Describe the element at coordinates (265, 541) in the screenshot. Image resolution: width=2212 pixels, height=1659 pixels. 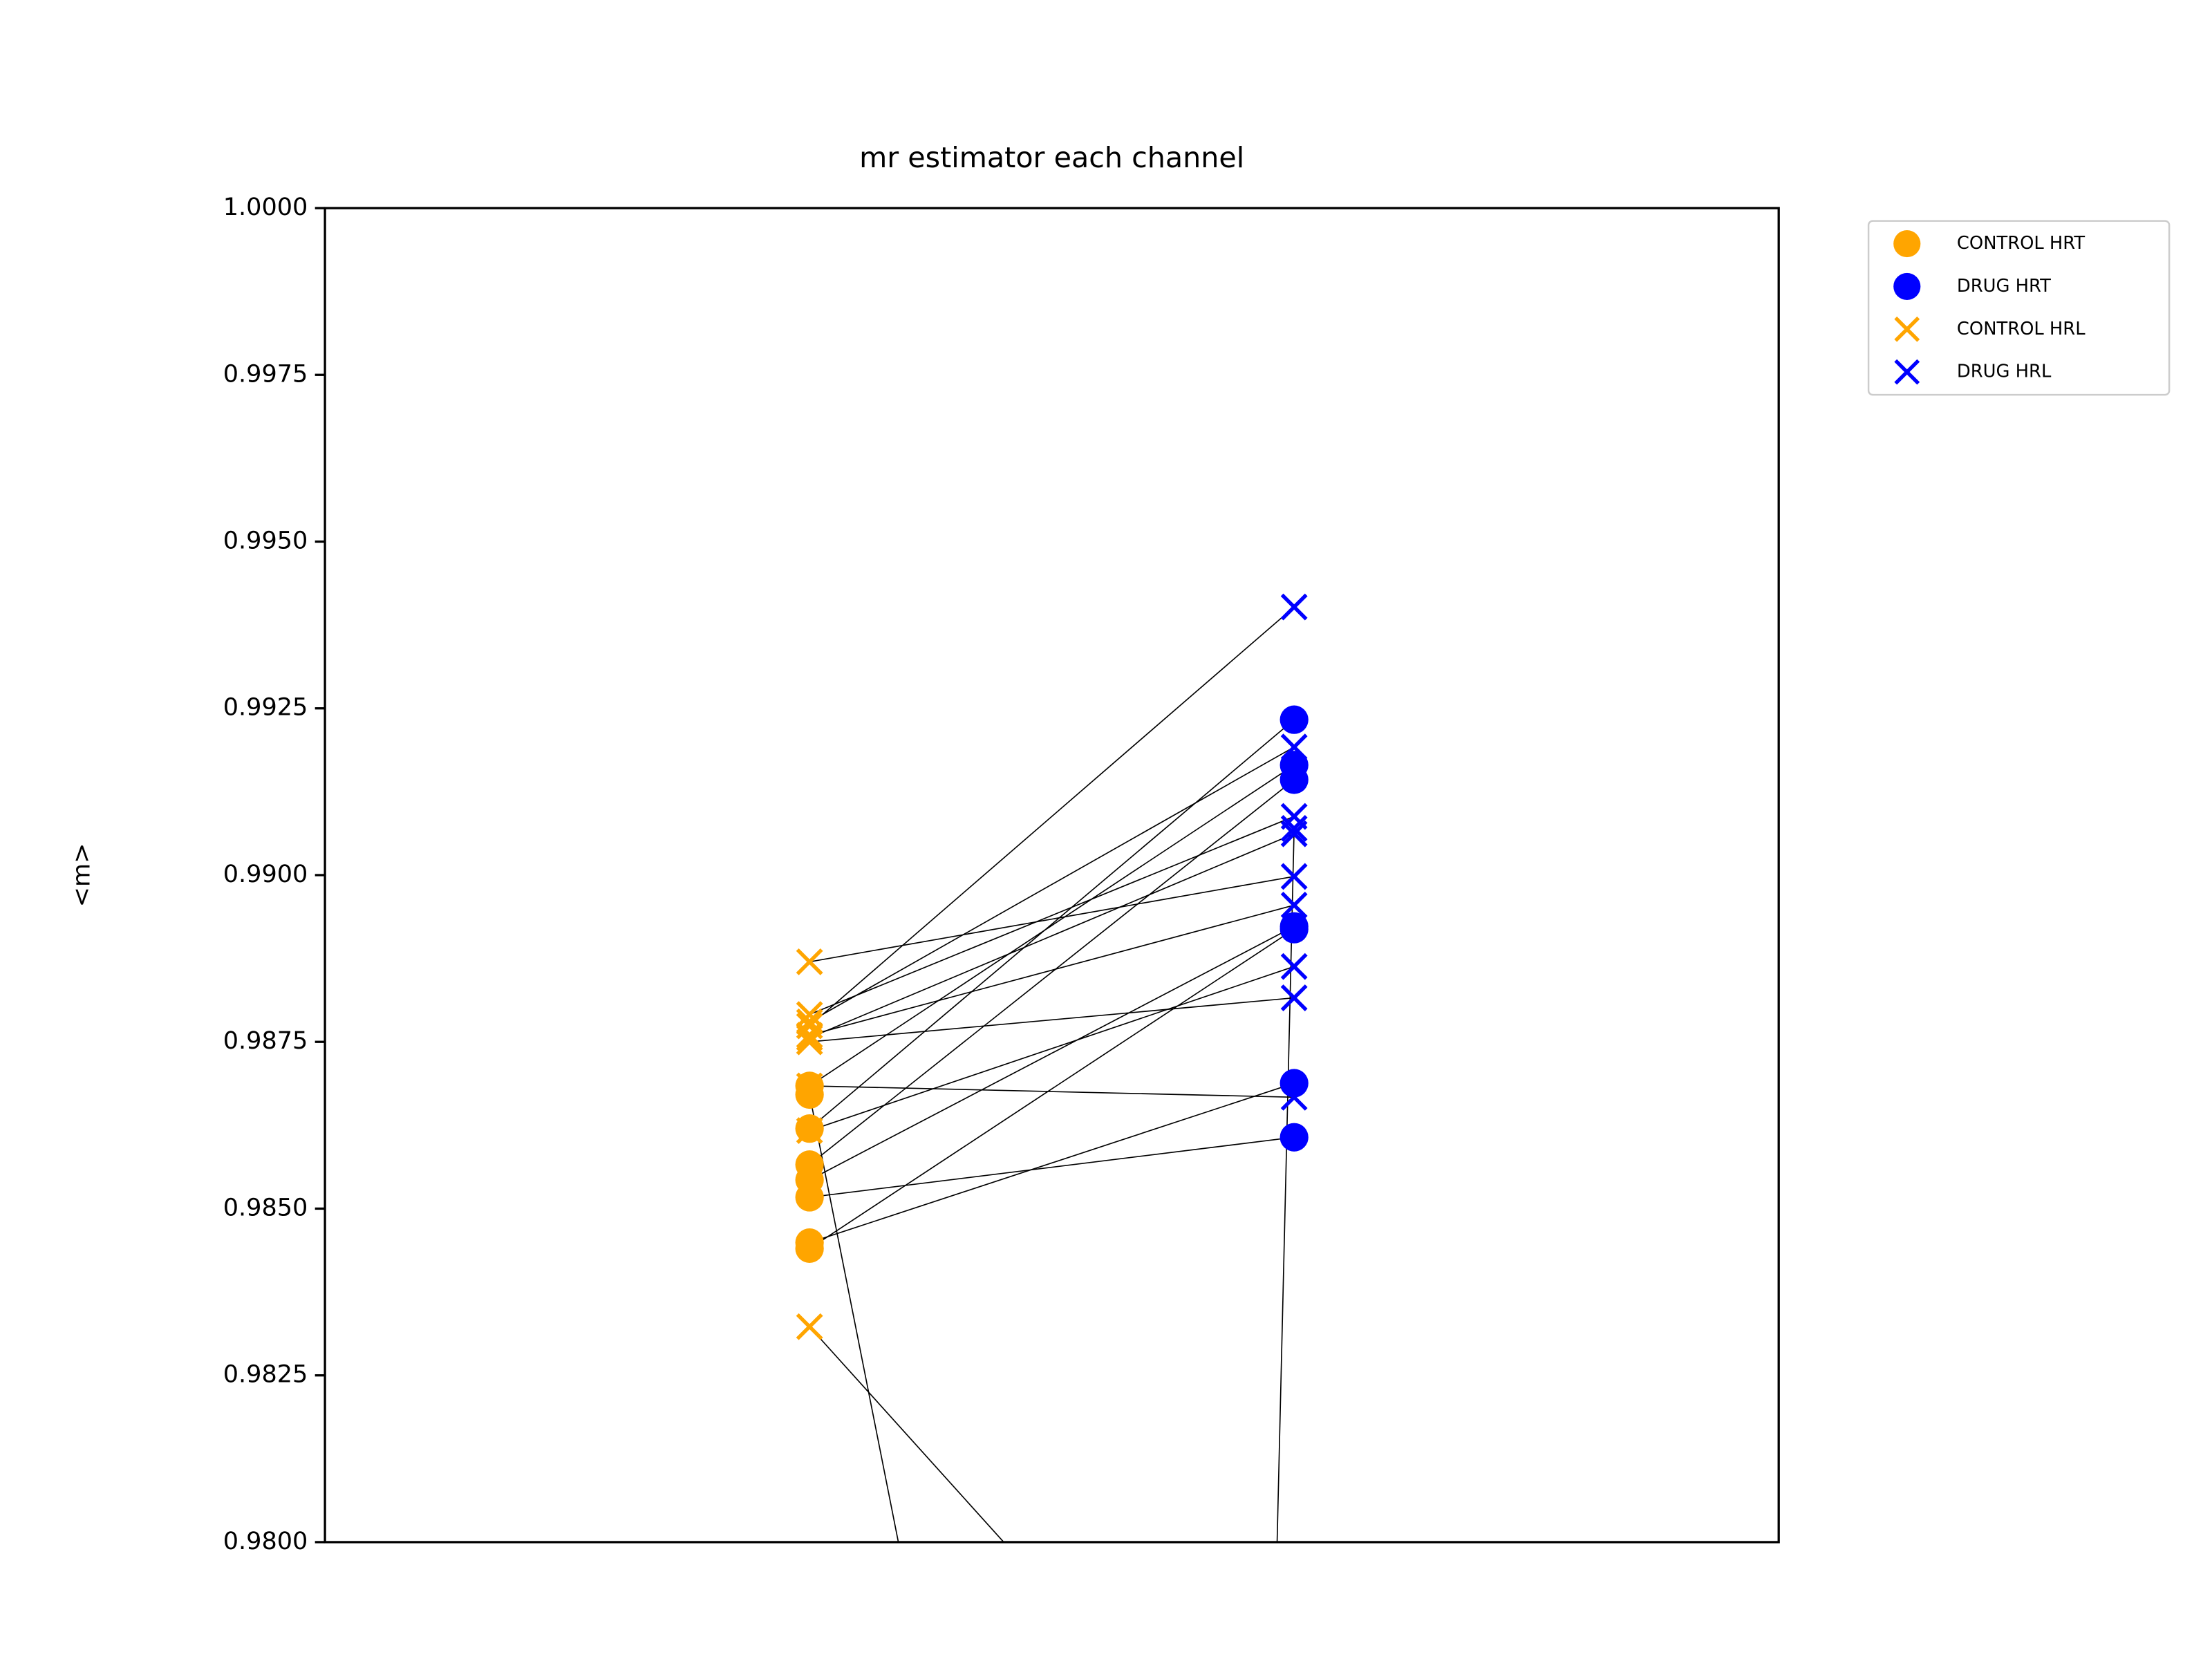
I see `y-tick-label: 0.9950` at that location.